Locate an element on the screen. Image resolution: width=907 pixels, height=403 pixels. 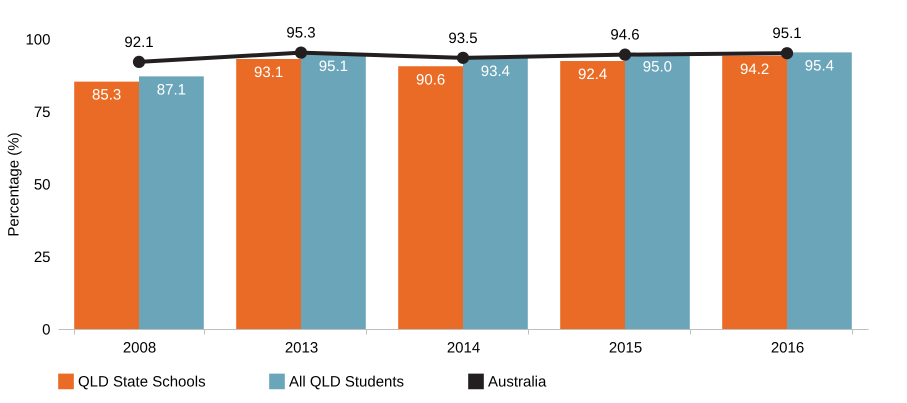
y-tick-label: 0 is located at coordinates (46, 330).